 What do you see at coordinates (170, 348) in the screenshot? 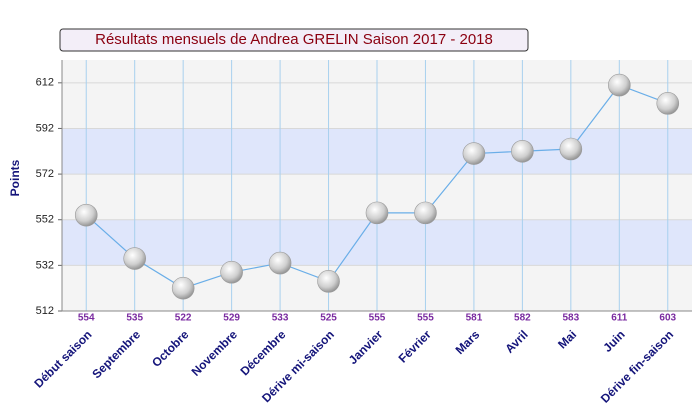
I see `x-tick-label: Octobre` at bounding box center [170, 348].